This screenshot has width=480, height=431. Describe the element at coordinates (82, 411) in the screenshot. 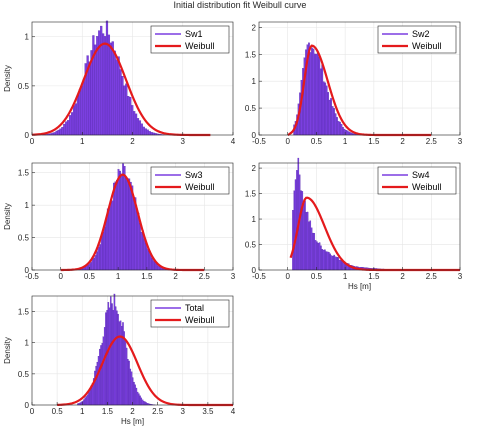

I see `x-tick-label: 1` at that location.